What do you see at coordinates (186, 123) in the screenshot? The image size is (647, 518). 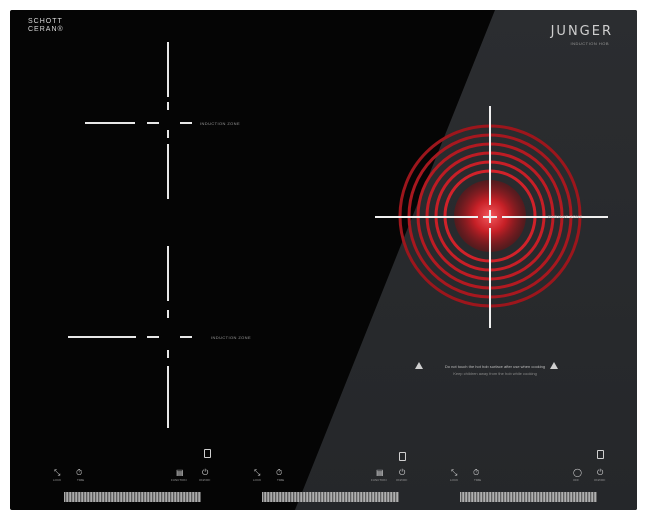 I see `top-zone-horizontal-dash2` at bounding box center [186, 123].